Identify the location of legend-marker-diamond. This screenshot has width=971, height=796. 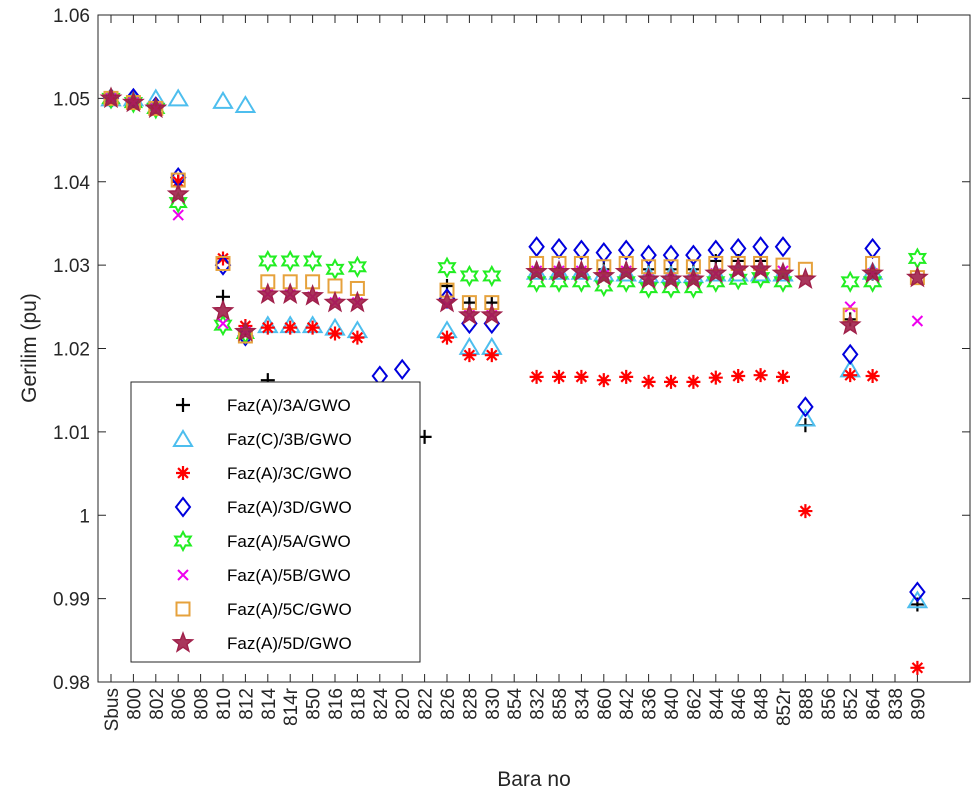
(183, 507).